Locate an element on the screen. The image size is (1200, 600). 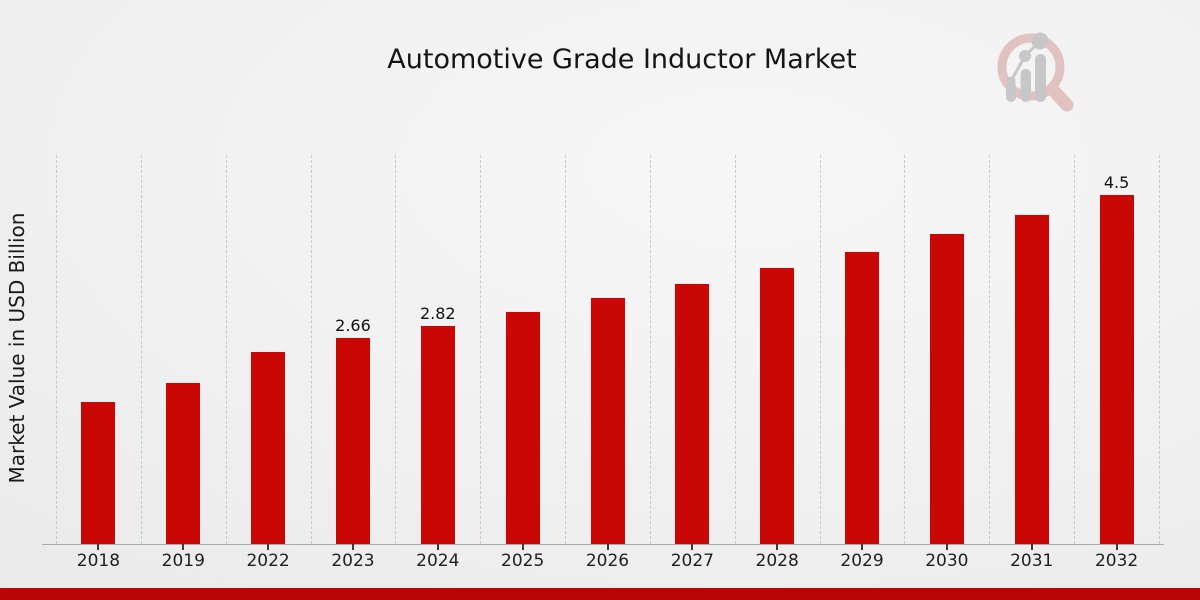
x-tick-label: 2018 is located at coordinates (98, 561).